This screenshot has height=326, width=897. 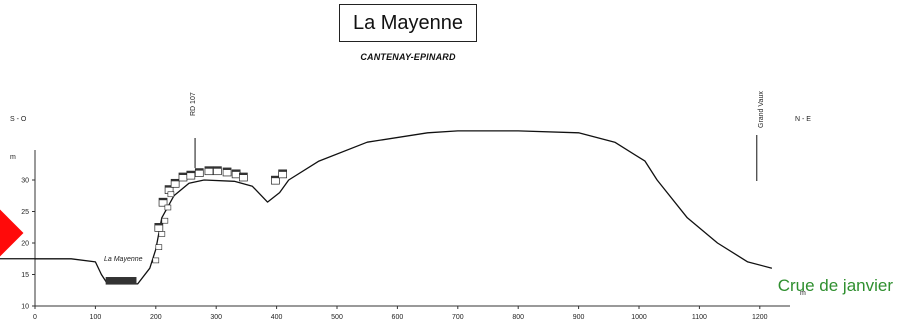 I want to click on x-unit-label: m, so click(x=803, y=293).